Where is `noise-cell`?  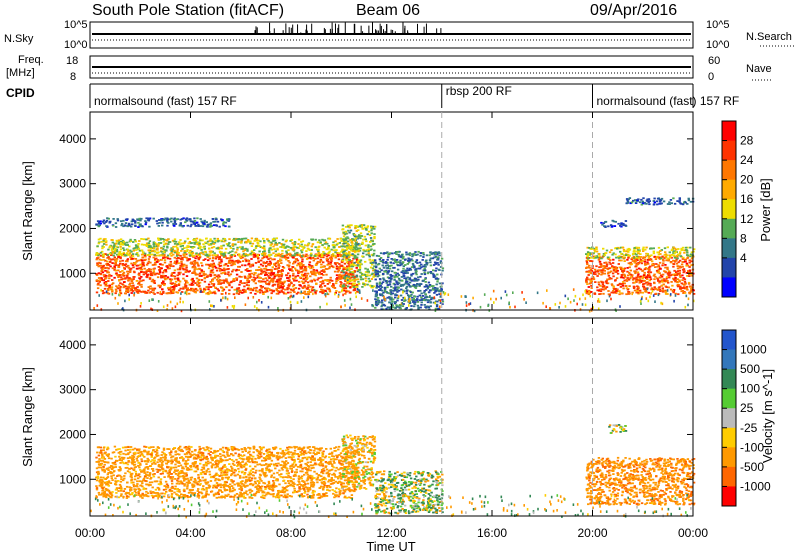
noise-cell is located at coordinates (469, 304).